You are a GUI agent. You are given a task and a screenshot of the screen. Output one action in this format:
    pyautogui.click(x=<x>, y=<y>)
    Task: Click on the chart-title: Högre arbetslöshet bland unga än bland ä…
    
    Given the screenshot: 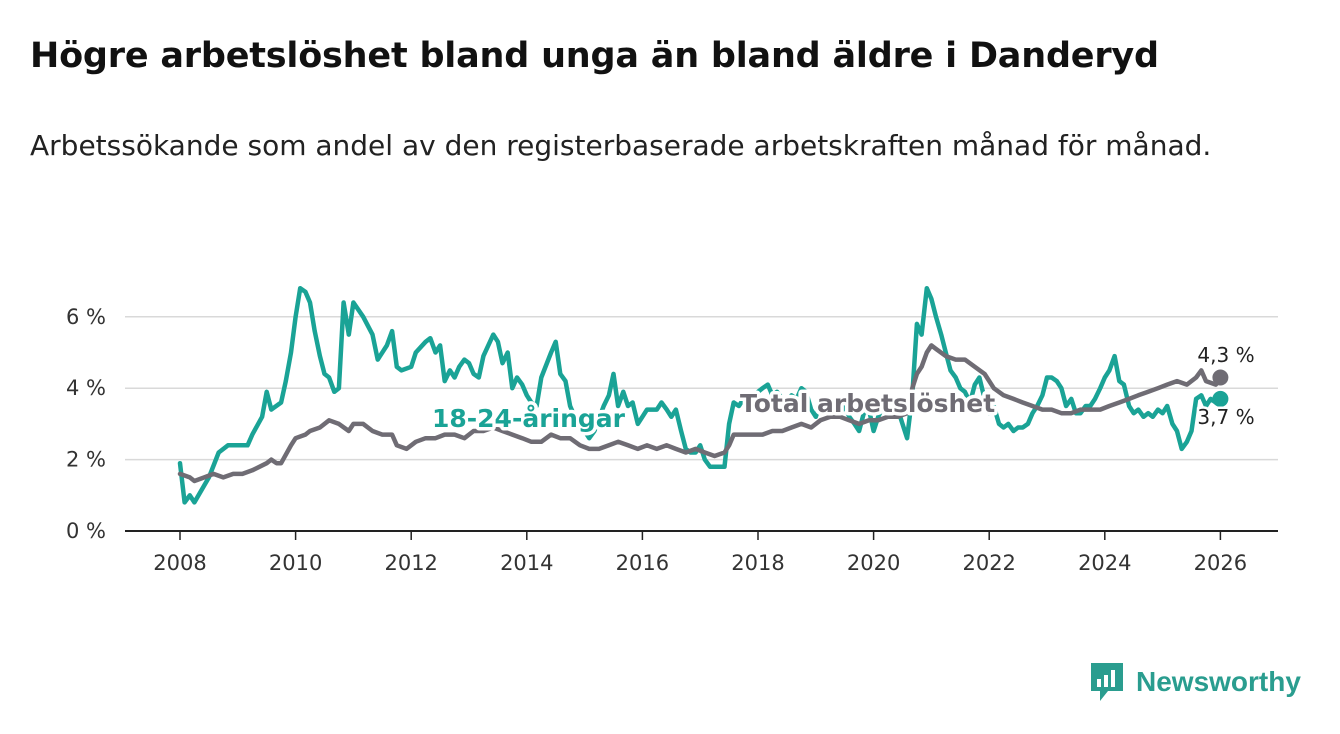 What is the action you would take?
    pyautogui.click(x=594, y=56)
    